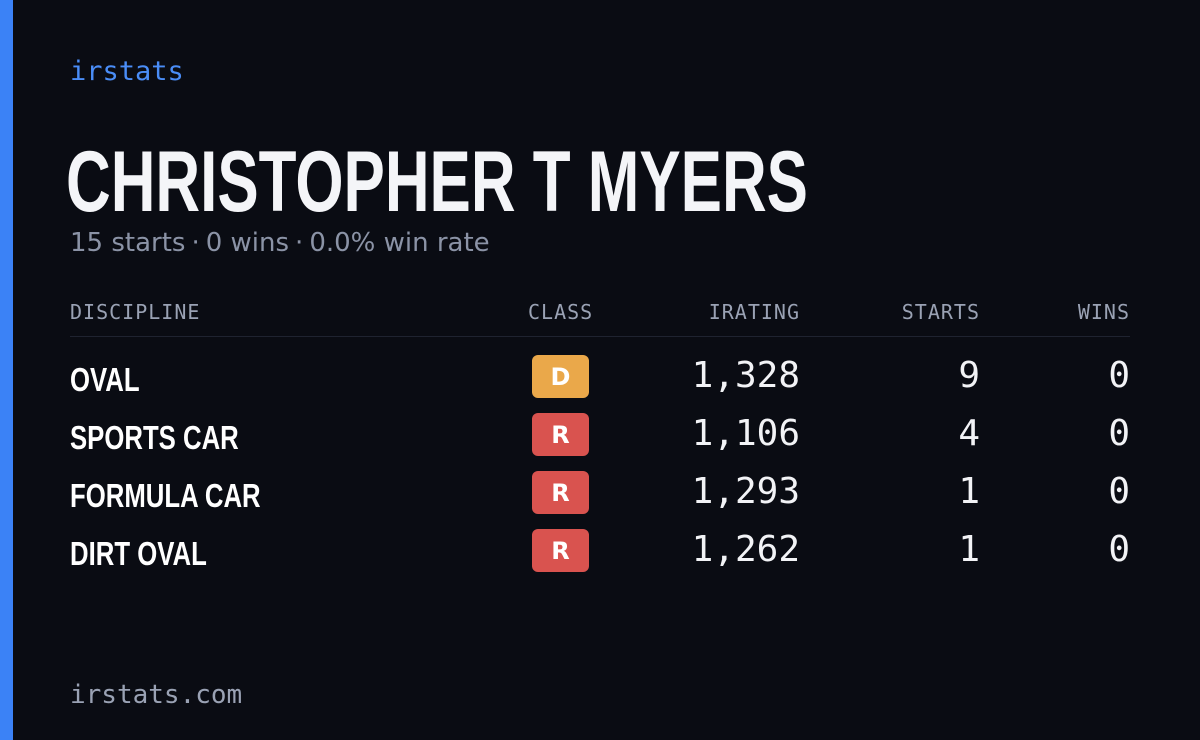 This screenshot has height=740, width=1200. What do you see at coordinates (154, 437) in the screenshot?
I see `discipline-label: SPORTS CAR` at bounding box center [154, 437].